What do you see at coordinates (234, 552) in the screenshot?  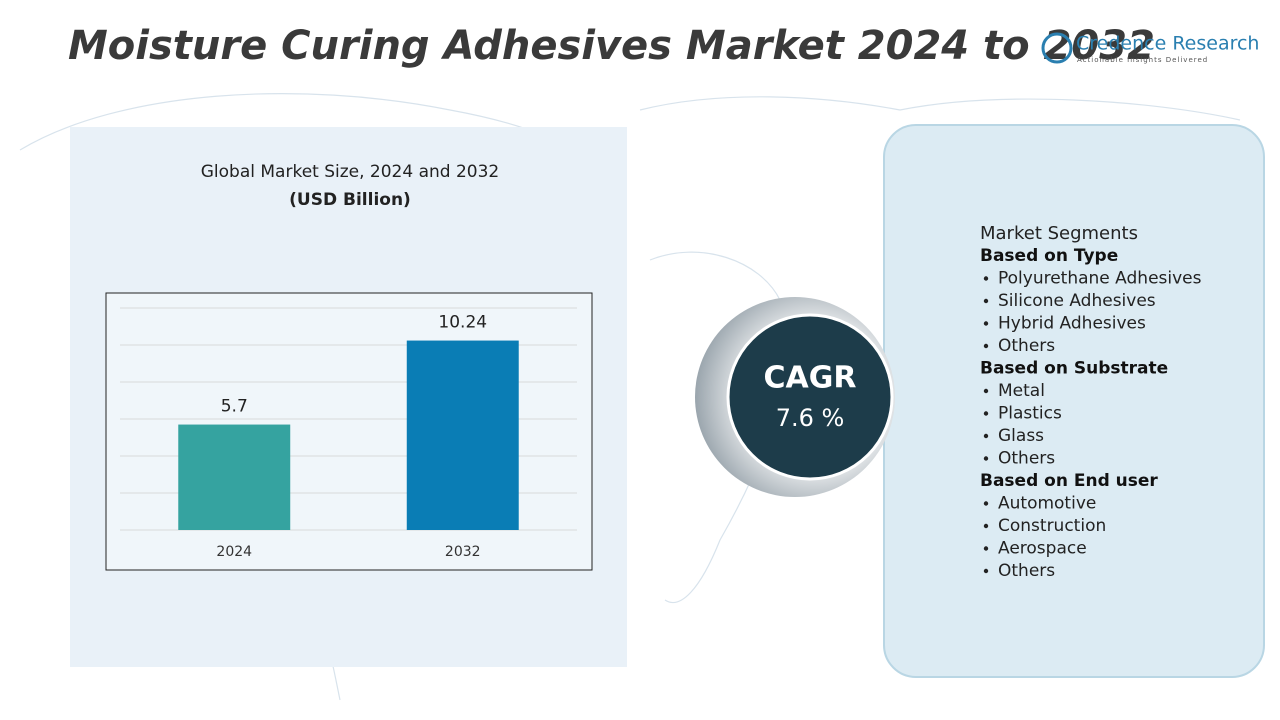 I see `x-tick-label: 2024` at bounding box center [234, 552].